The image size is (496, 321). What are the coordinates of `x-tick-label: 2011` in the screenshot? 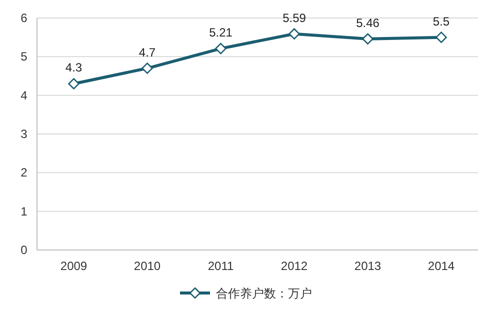 It's located at (221, 266).